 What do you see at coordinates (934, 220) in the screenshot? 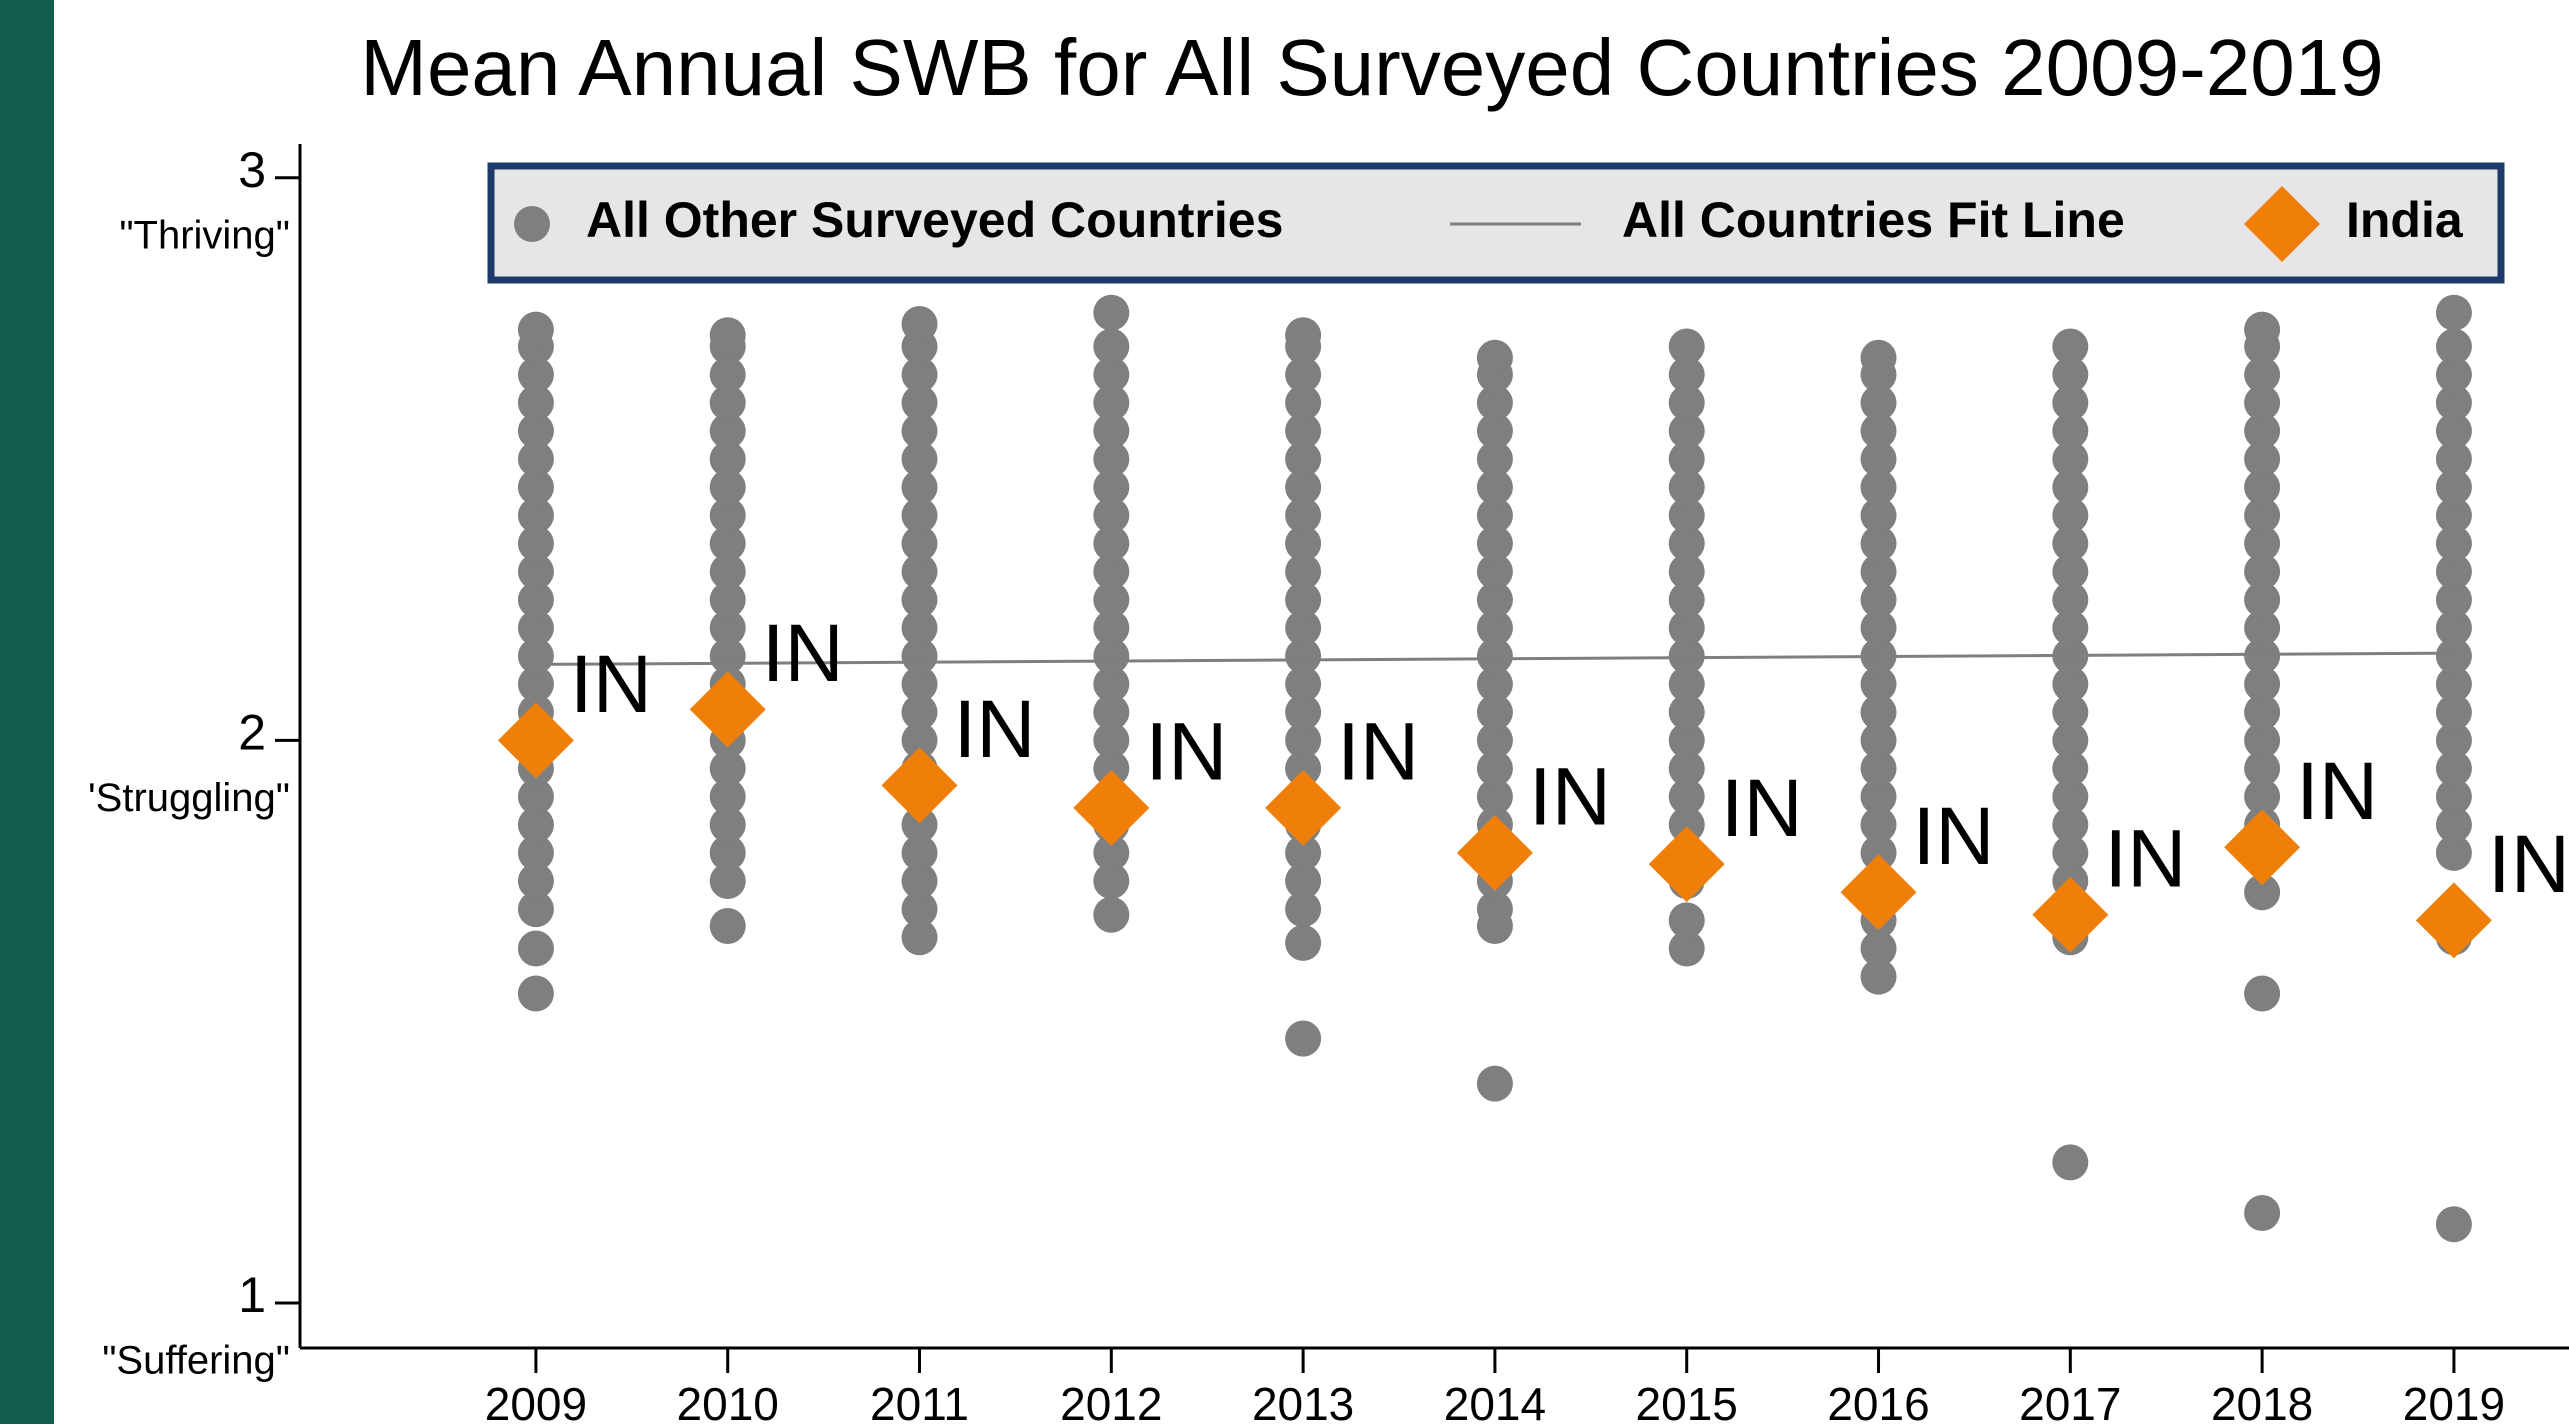
I see `legend-label: All Other Surveyed Countries` at bounding box center [934, 220].